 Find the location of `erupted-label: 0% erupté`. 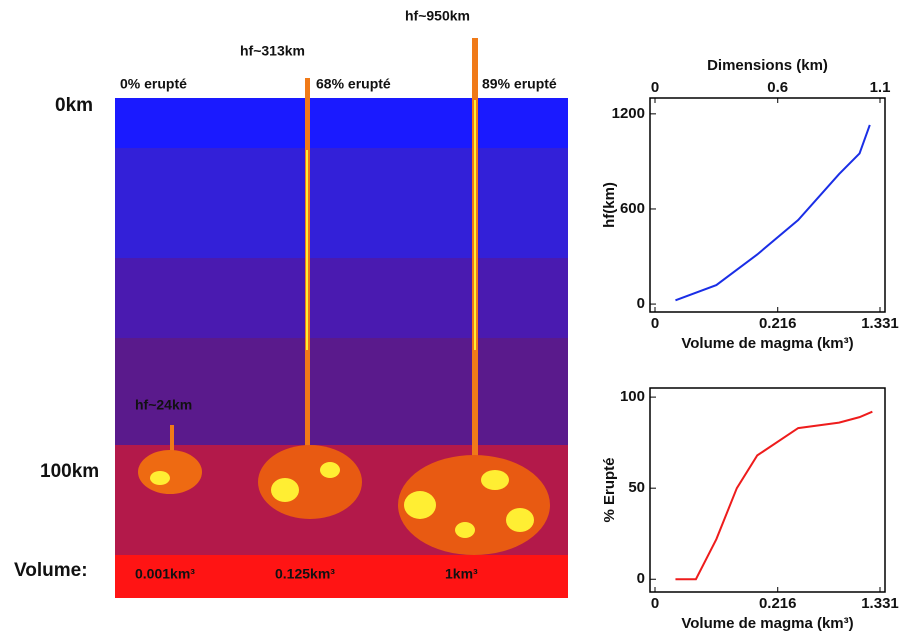

erupted-label: 0% erupté is located at coordinates (153, 84).